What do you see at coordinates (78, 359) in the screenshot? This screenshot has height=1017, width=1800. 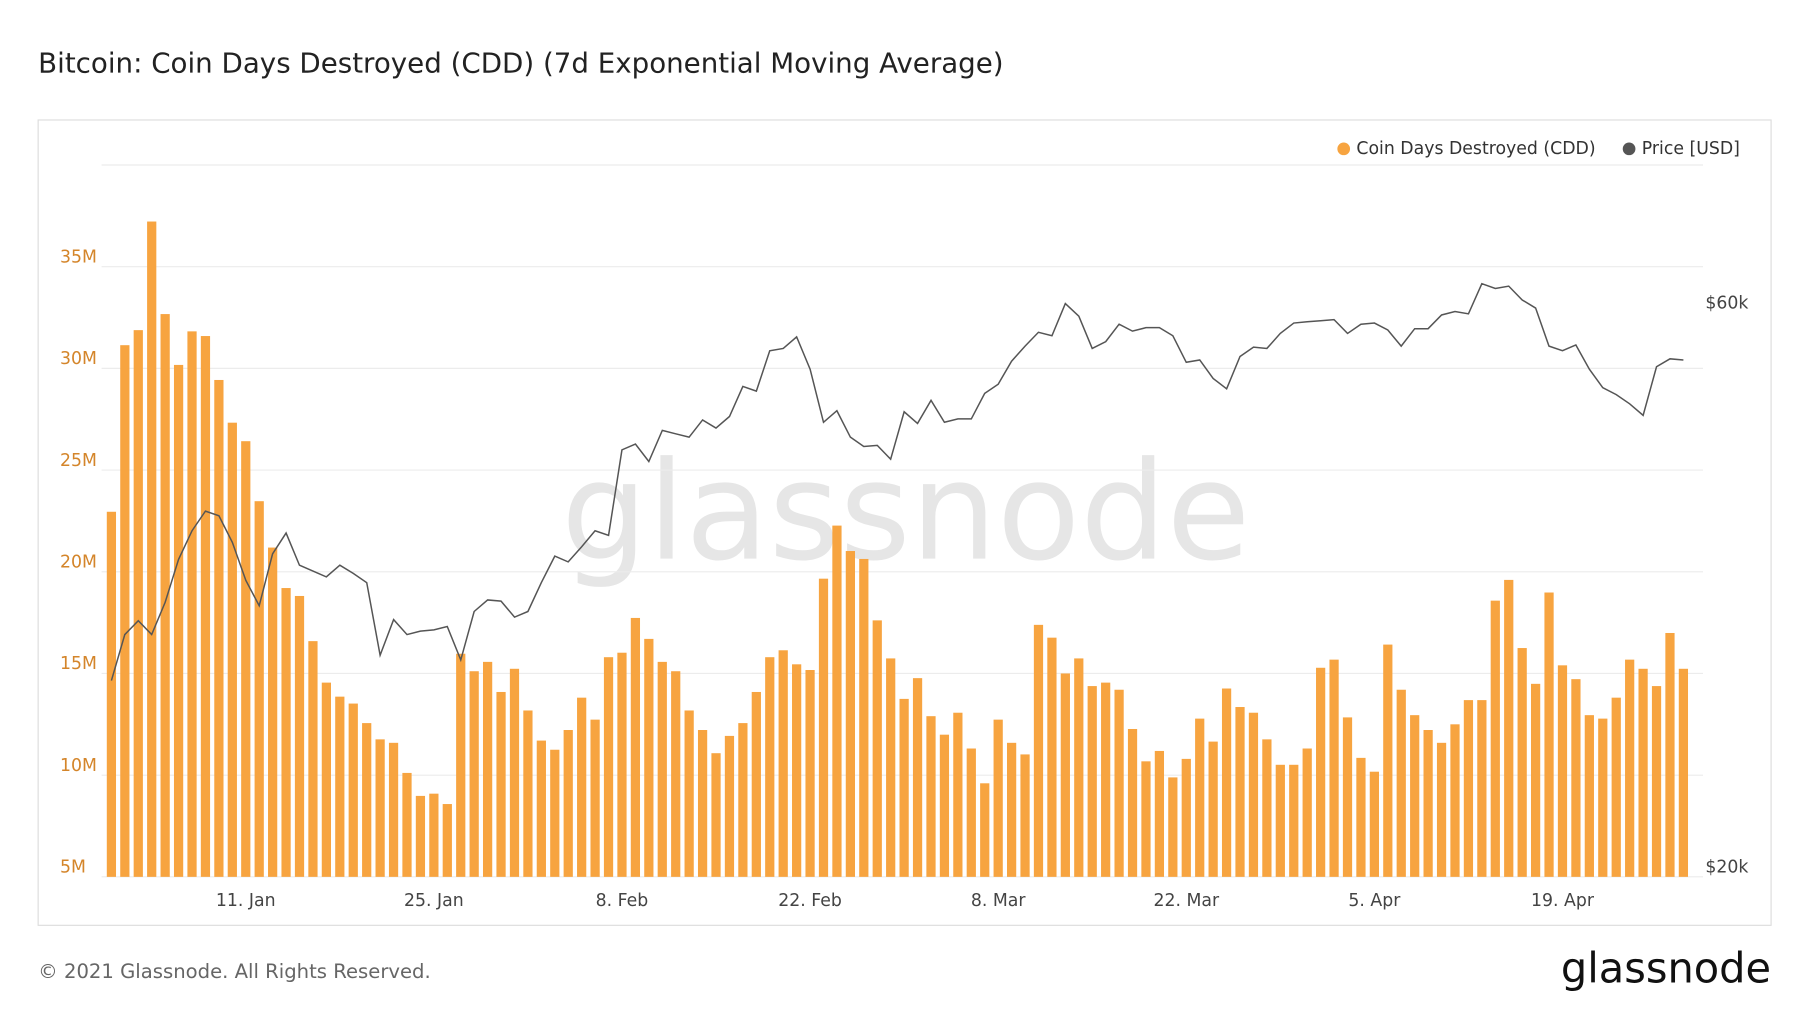 I see `y-tick-label: 30M` at bounding box center [78, 359].